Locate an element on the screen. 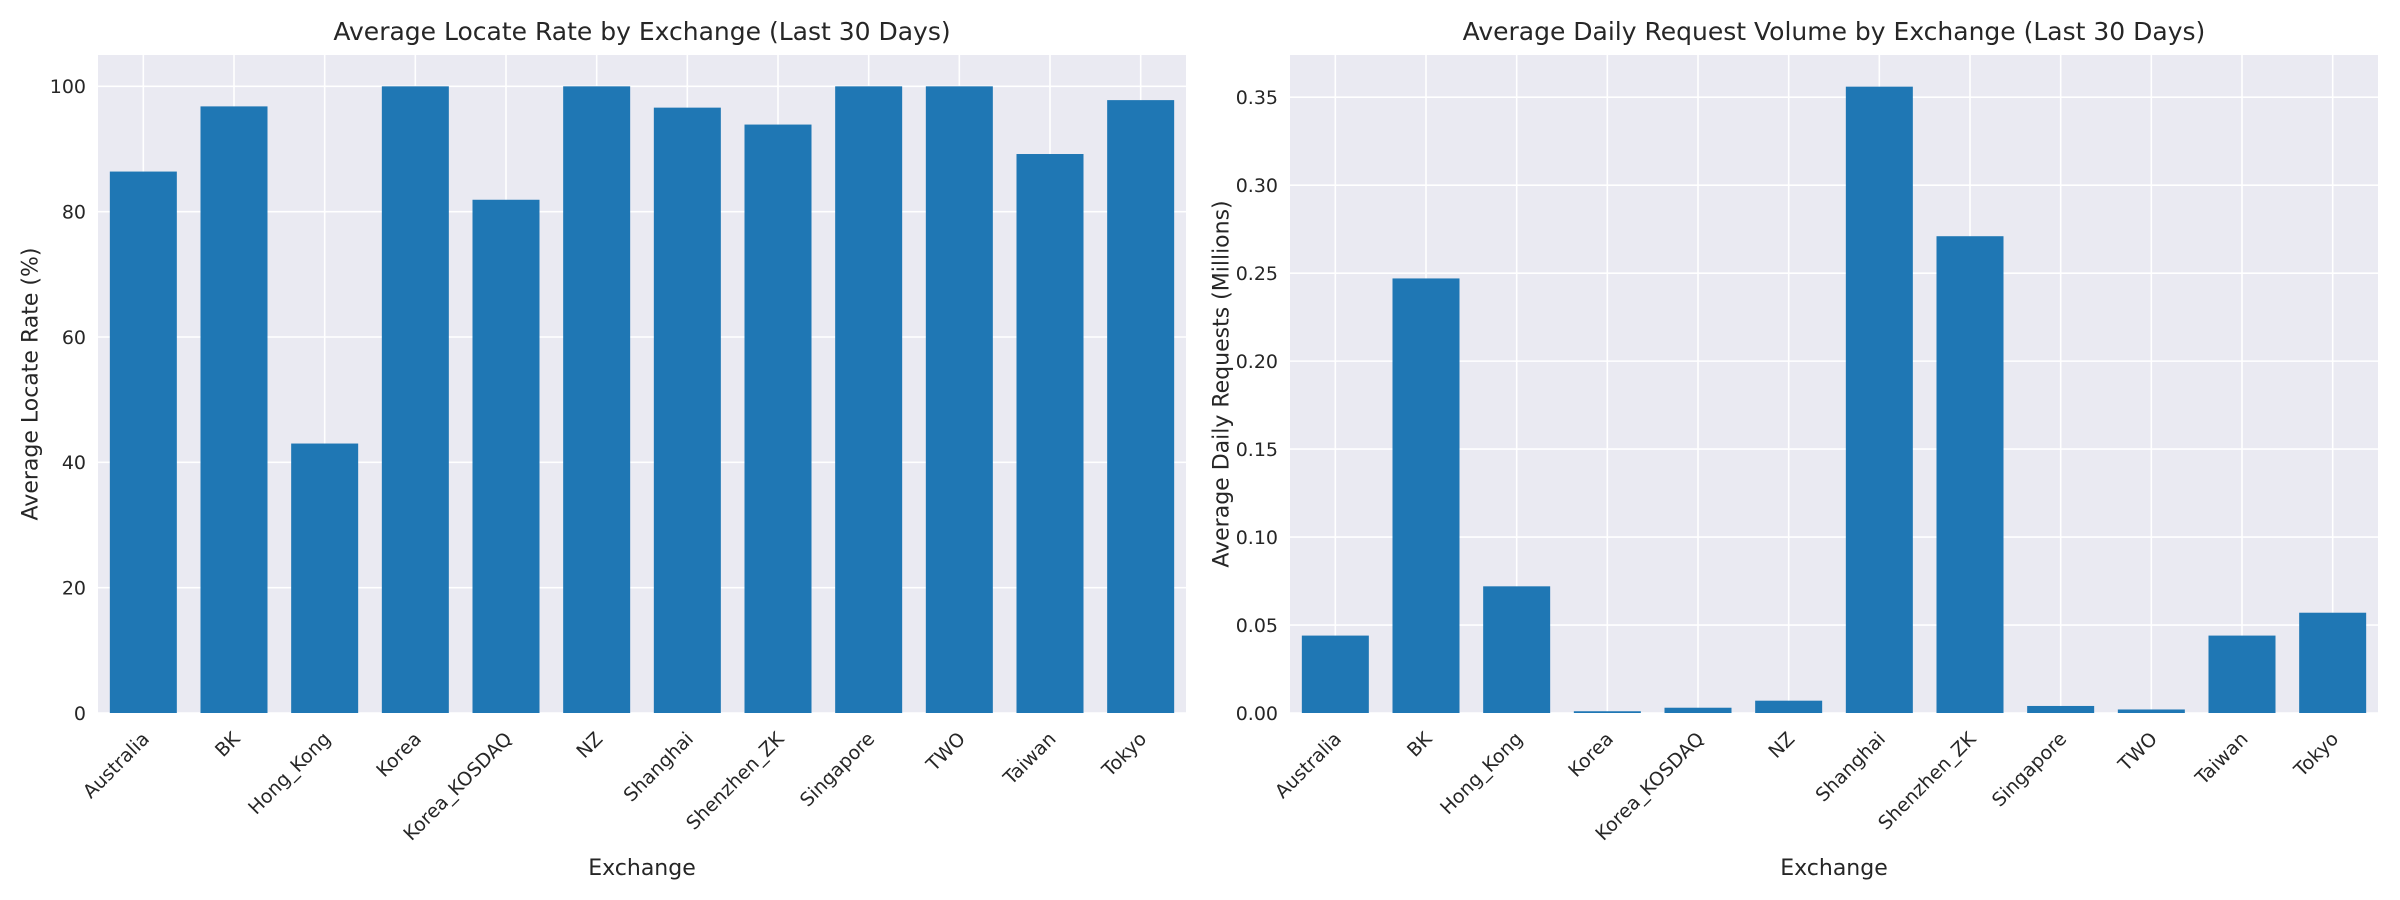 The image size is (2400, 900). y-tick-label: 0.30 is located at coordinates (1257, 186).